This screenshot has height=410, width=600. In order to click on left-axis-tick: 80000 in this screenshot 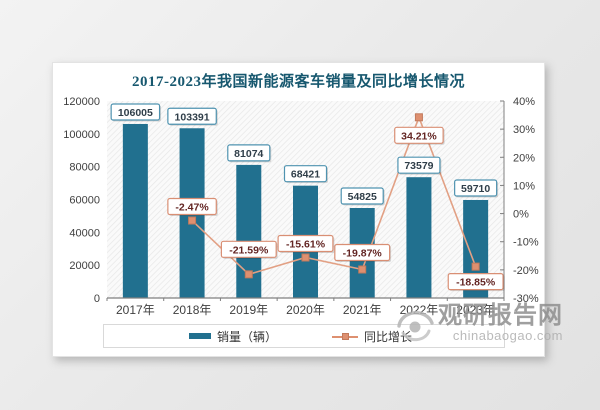, I will do `click(84, 168)`.